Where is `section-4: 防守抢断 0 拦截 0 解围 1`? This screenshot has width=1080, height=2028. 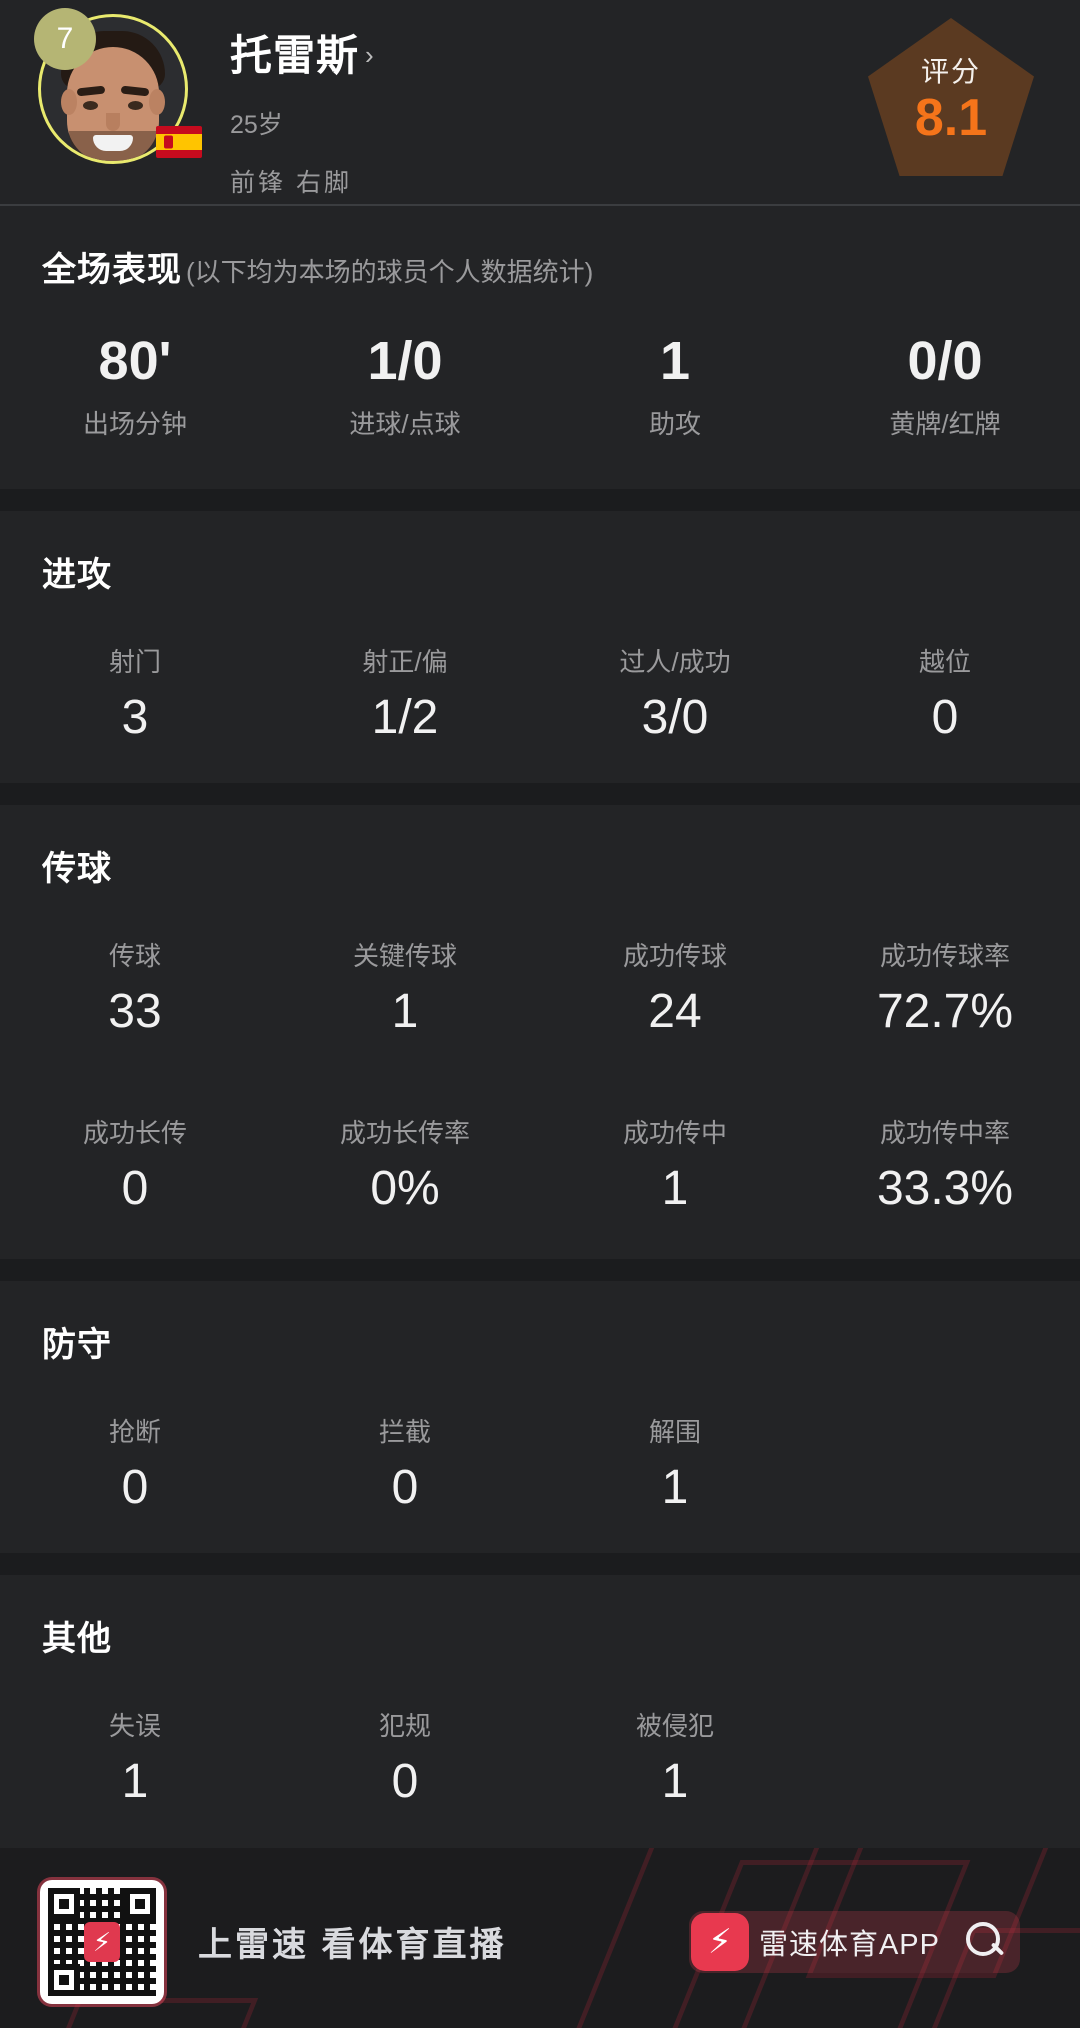 section-4: 防守抢断 0 拦截 0 解围 1 is located at coordinates (540, 1417).